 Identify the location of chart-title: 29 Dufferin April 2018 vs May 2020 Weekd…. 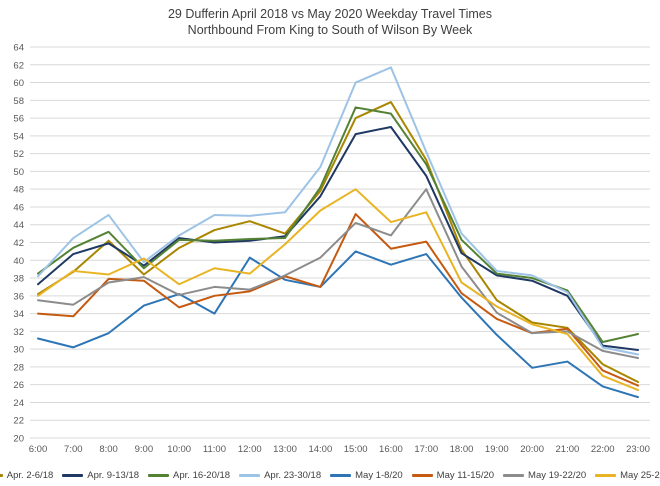
(330, 22).